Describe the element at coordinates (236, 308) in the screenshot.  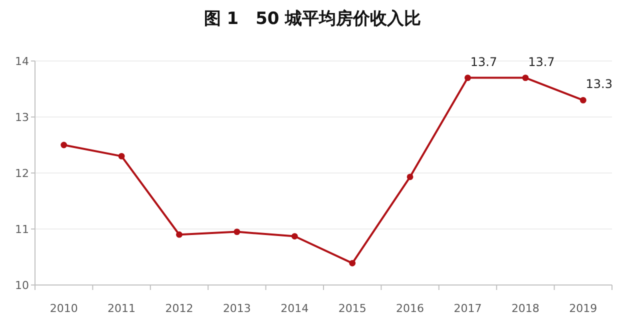
I see `x-tick-label: 2013` at that location.